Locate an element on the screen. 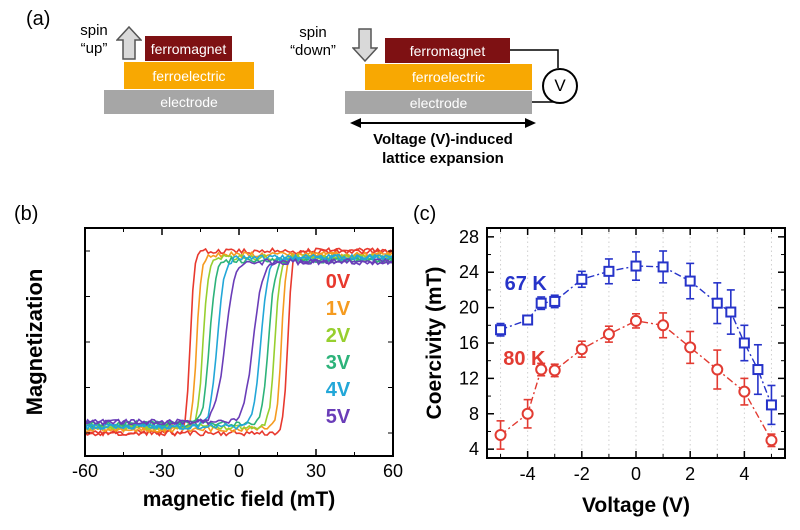  layer-ferroelectric-right: ferroelectric is located at coordinates (448, 77).